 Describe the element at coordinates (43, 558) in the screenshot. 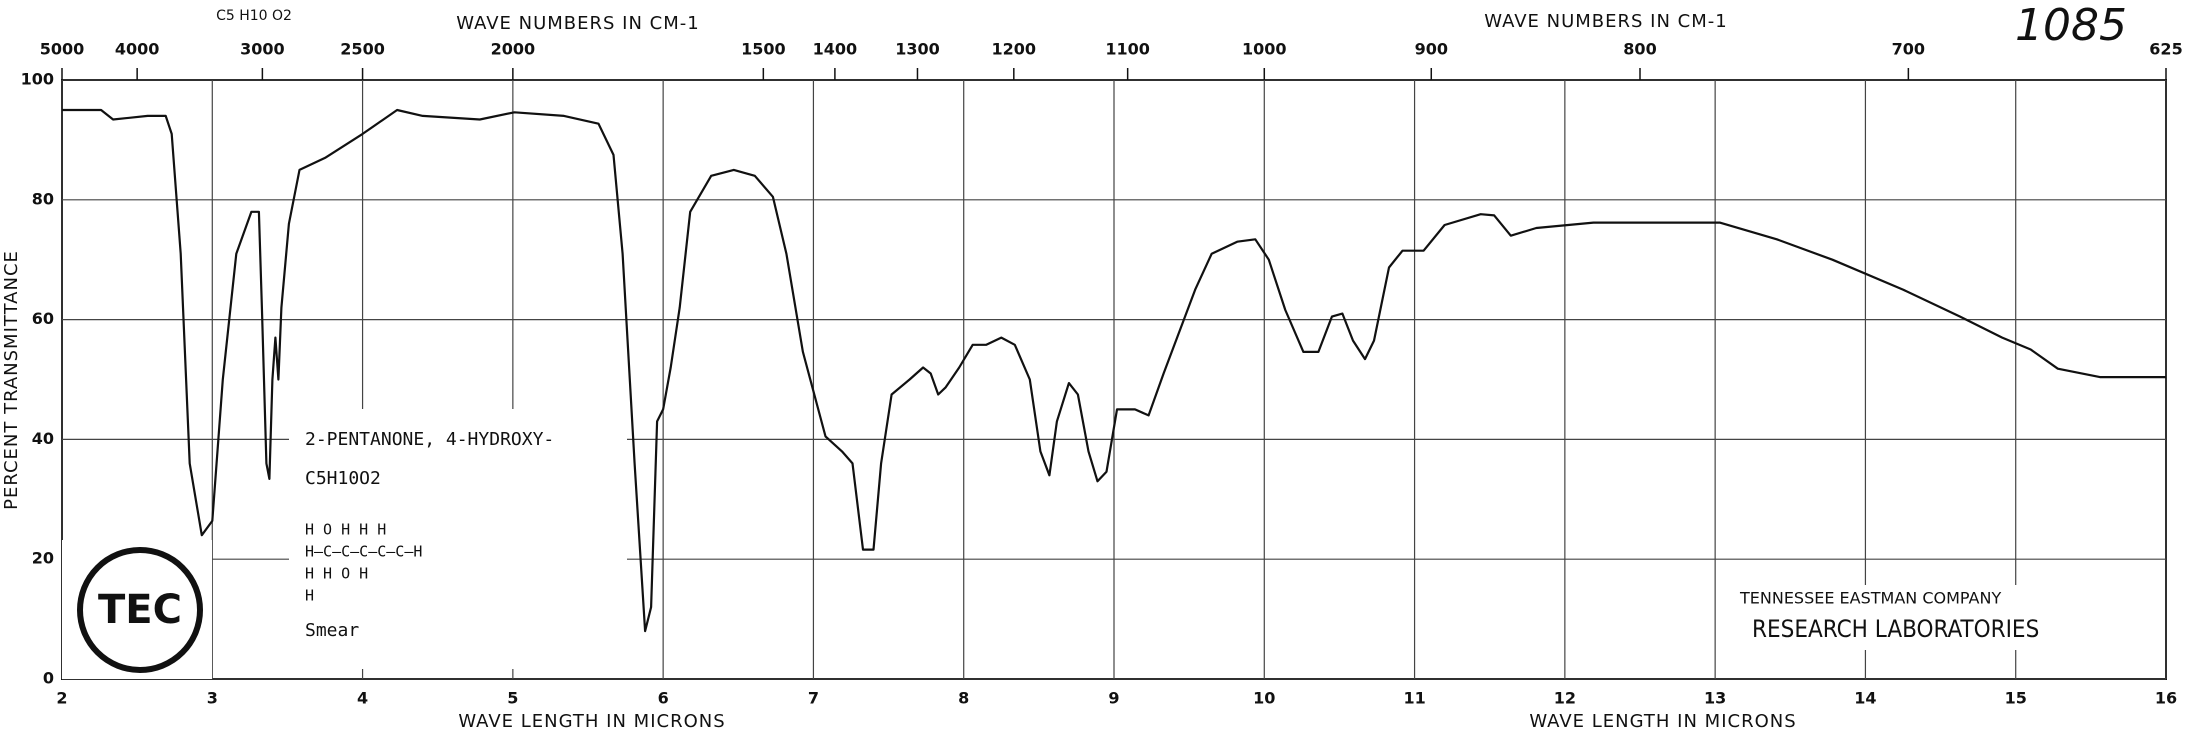

I see `y-tick-label: 20` at that location.